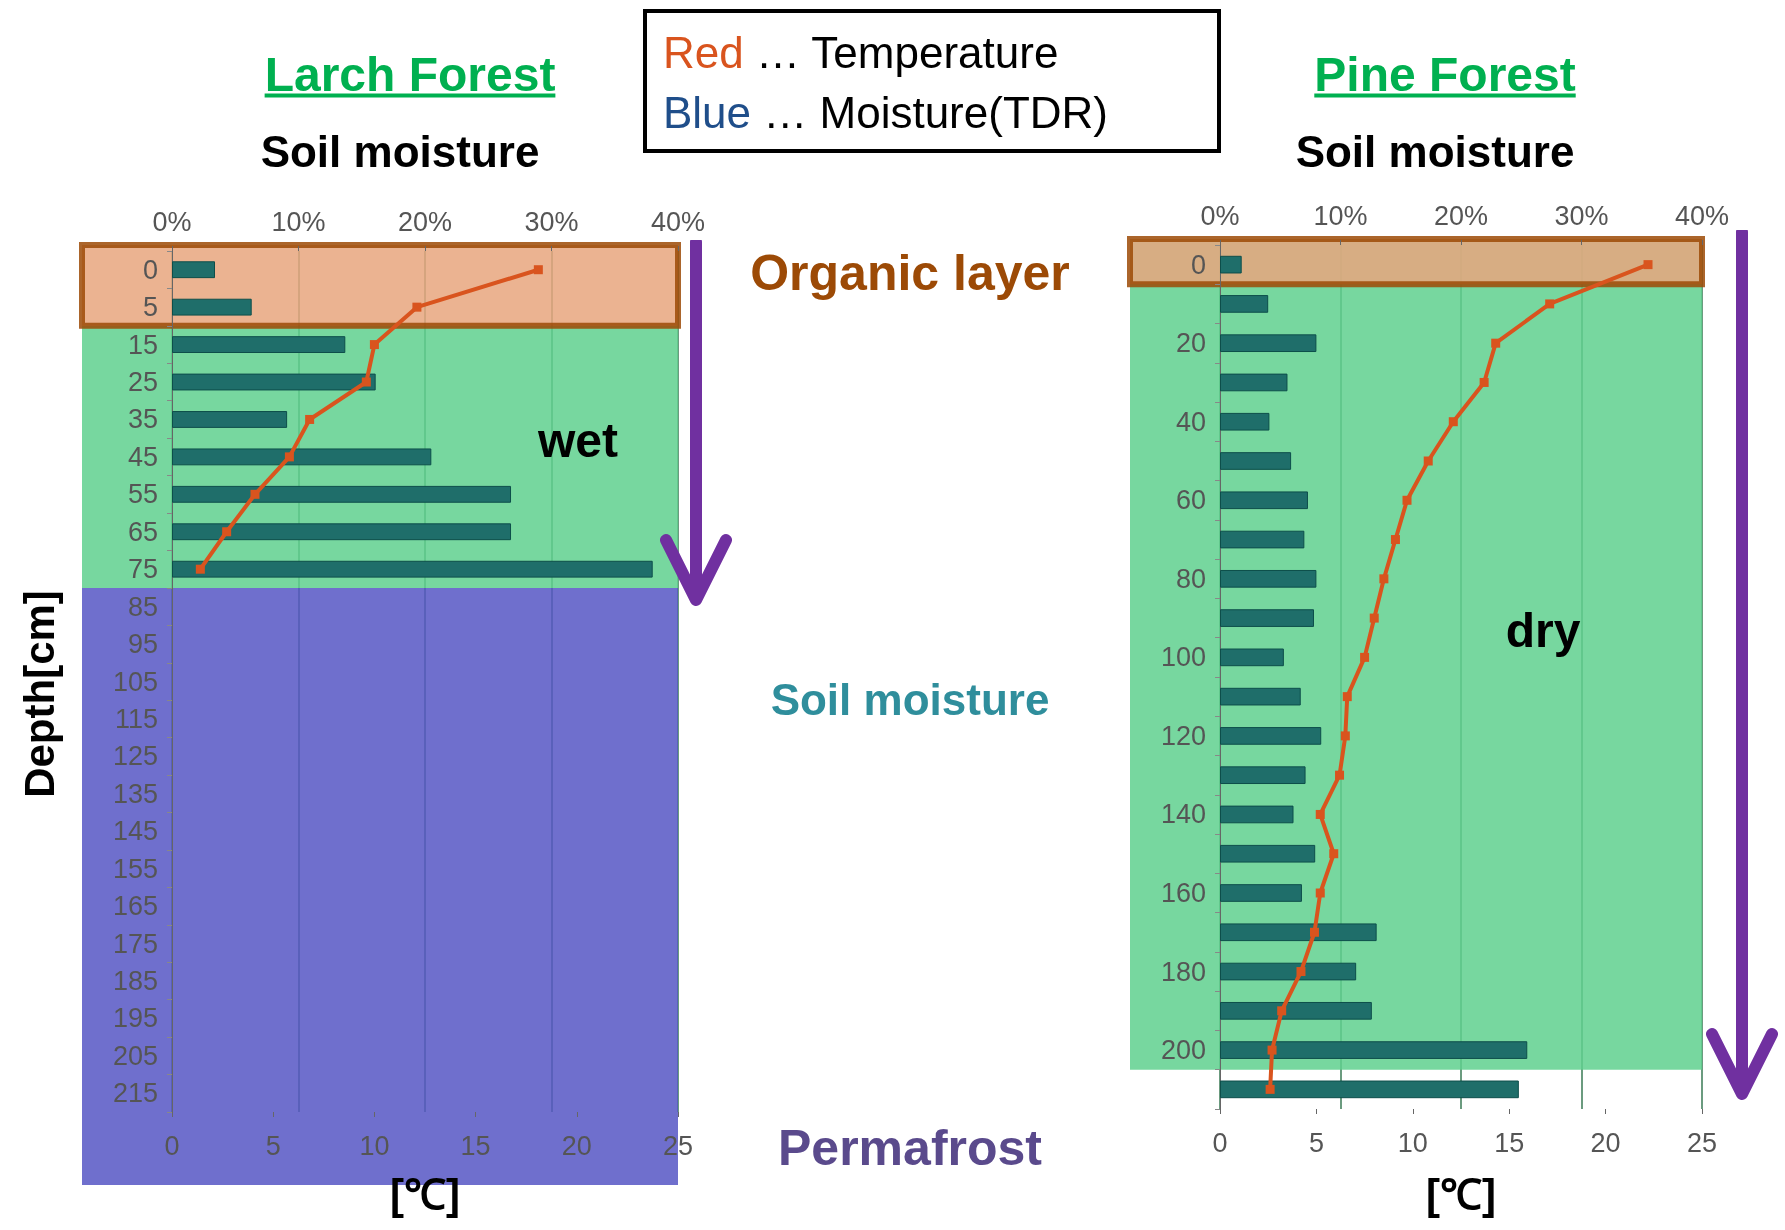 The height and width of the screenshot is (1230, 1785). What do you see at coordinates (135, 906) in the screenshot?
I see `y-tick-label: 165` at bounding box center [135, 906].